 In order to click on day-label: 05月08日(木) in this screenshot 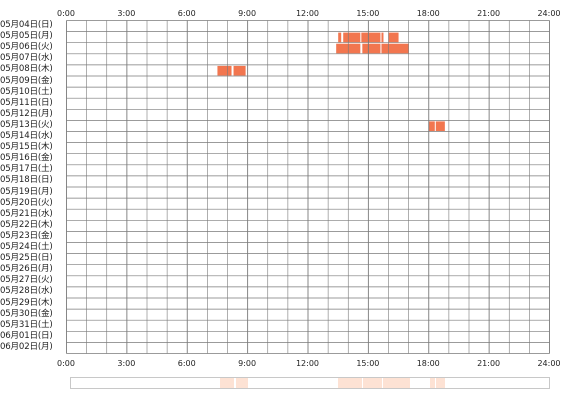, I will do `click(26, 69)`.